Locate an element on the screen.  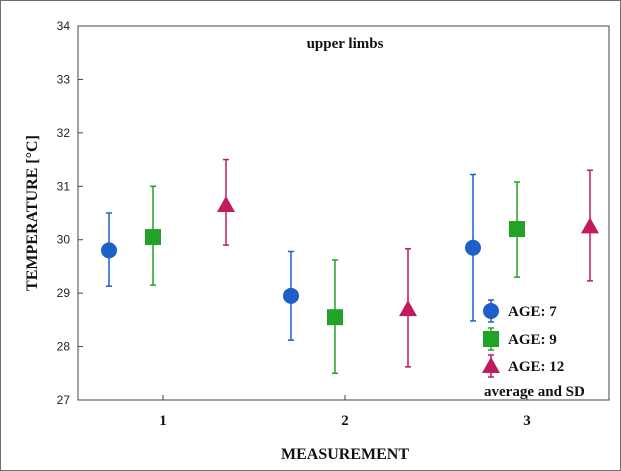
x-axis-title: MEASUREMENT is located at coordinates (345, 454).